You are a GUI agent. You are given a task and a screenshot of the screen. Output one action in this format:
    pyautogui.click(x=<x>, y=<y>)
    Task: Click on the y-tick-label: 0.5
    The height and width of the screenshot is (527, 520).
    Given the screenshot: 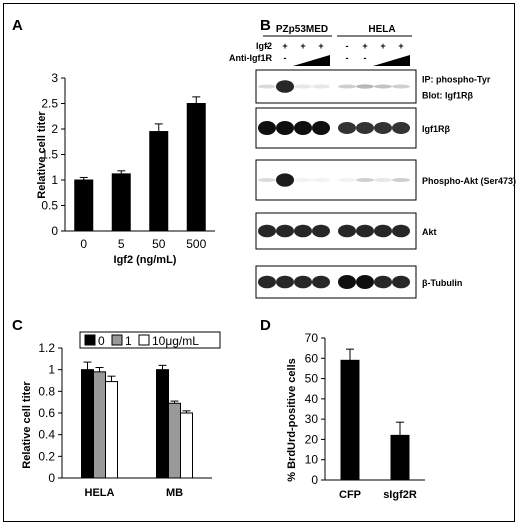 What is the action you would take?
    pyautogui.click(x=49, y=206)
    